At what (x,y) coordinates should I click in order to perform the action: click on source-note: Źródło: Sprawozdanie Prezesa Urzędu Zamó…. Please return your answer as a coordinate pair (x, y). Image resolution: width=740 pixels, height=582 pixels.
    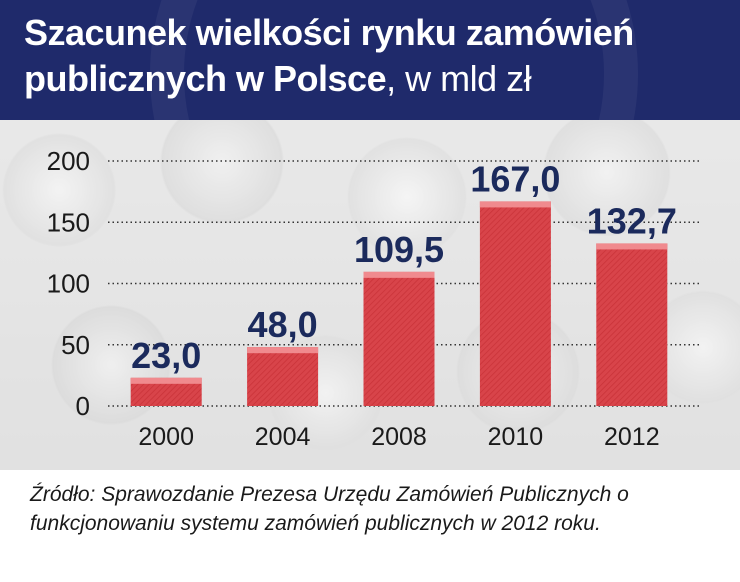
    Looking at the image, I should click on (329, 509).